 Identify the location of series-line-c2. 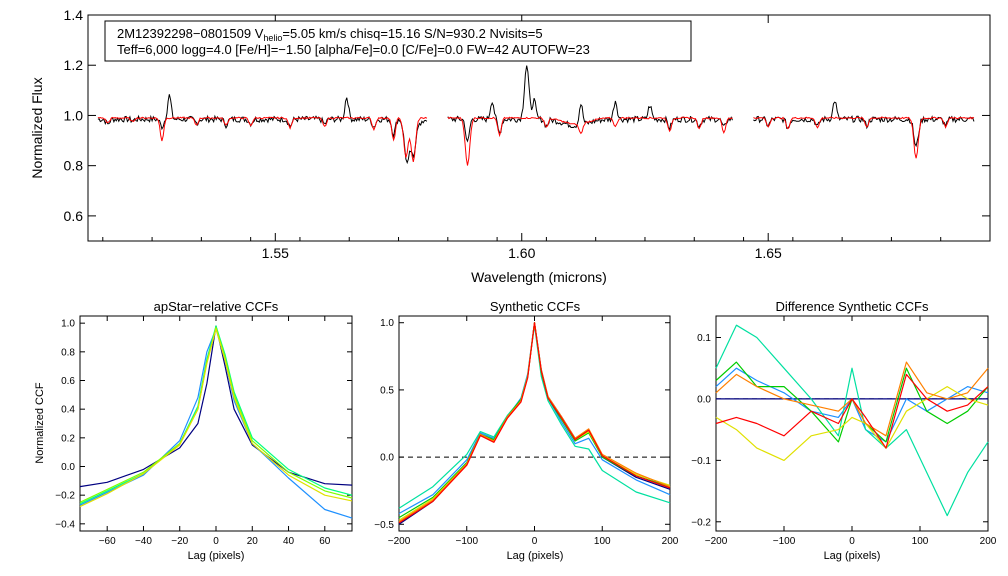
(534, 418).